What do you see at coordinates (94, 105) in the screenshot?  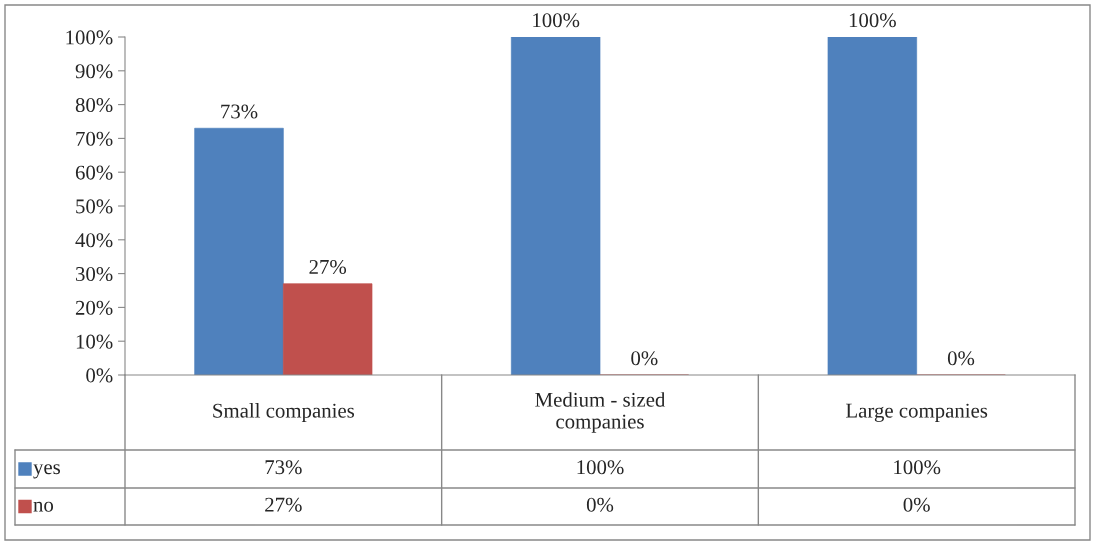 I see `y-tick-label: 80%` at bounding box center [94, 105].